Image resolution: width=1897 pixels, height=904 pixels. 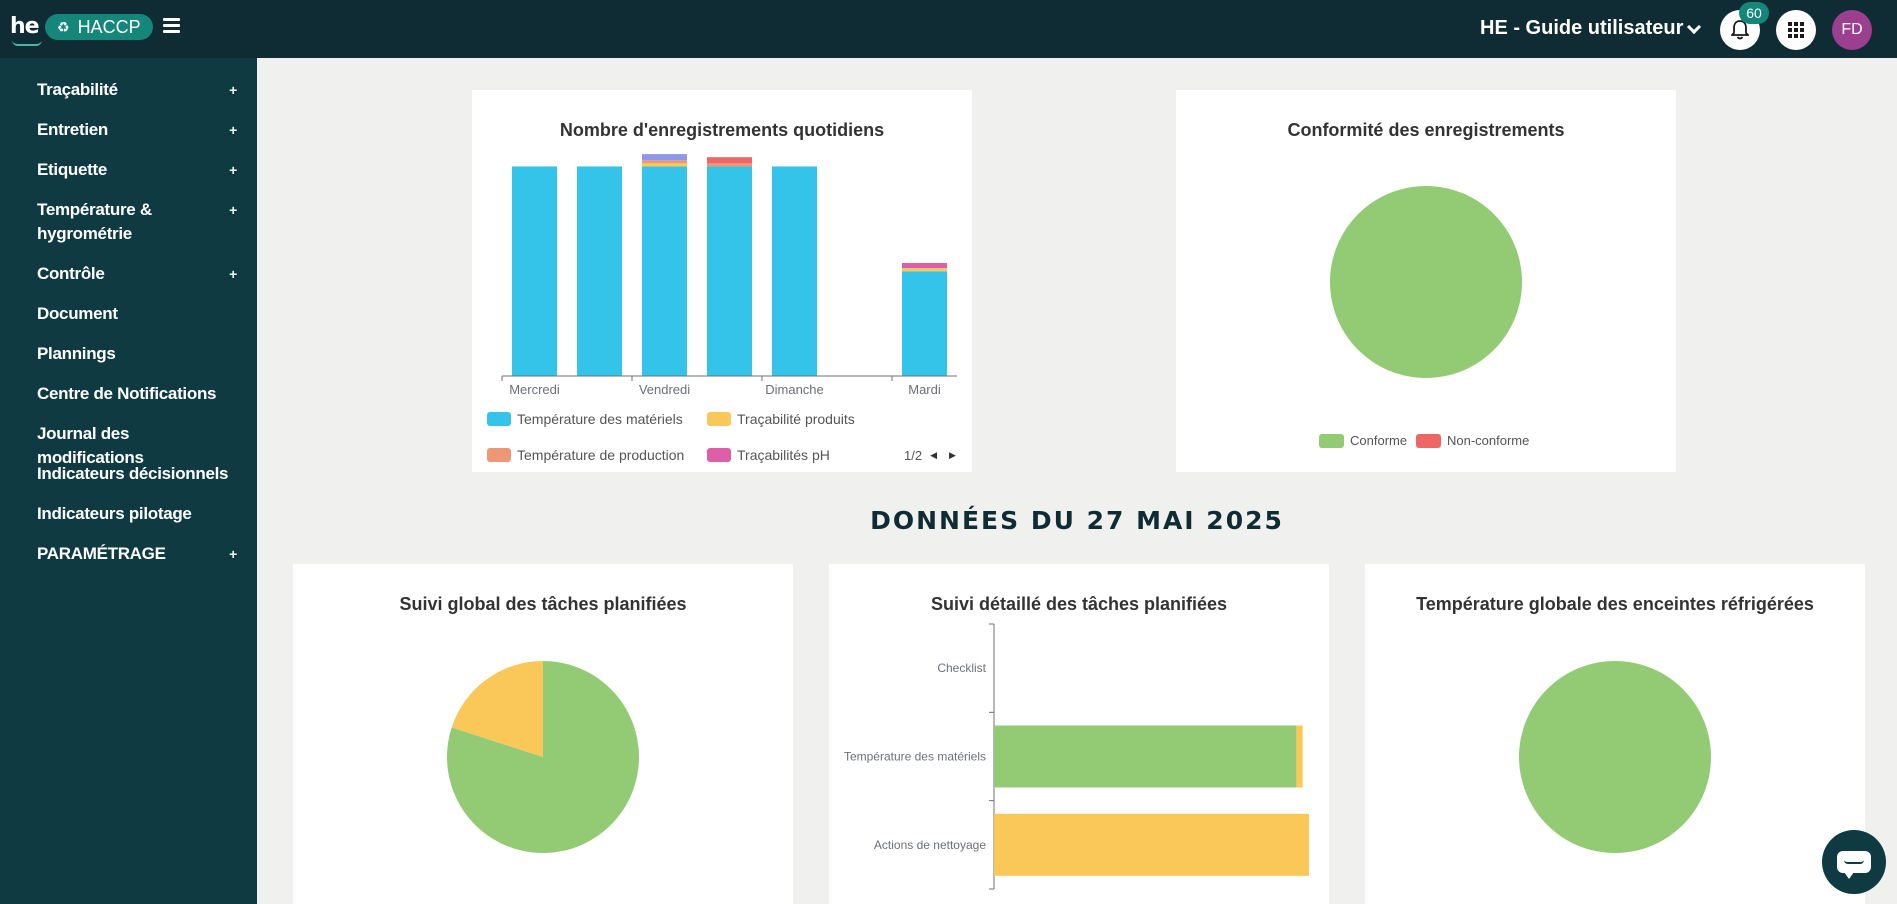 I want to click on apps-button, so click(x=1796, y=30).